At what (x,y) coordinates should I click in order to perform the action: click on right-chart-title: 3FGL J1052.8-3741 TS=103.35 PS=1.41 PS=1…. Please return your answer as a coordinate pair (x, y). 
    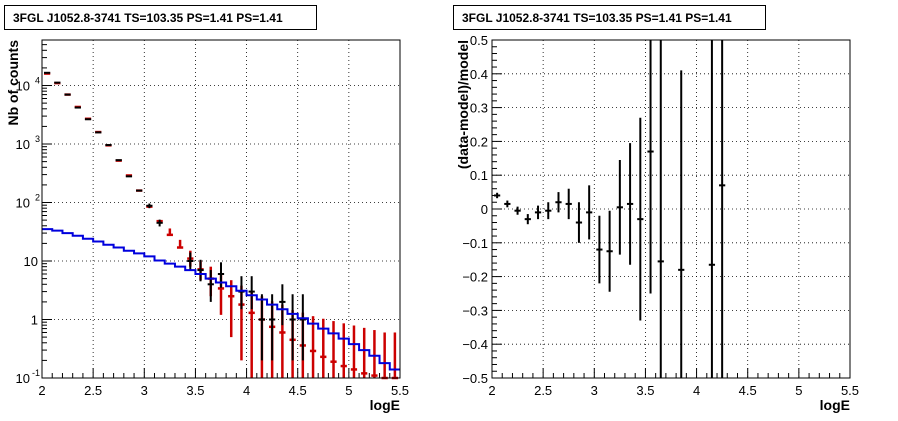
    Looking at the image, I should click on (609, 17).